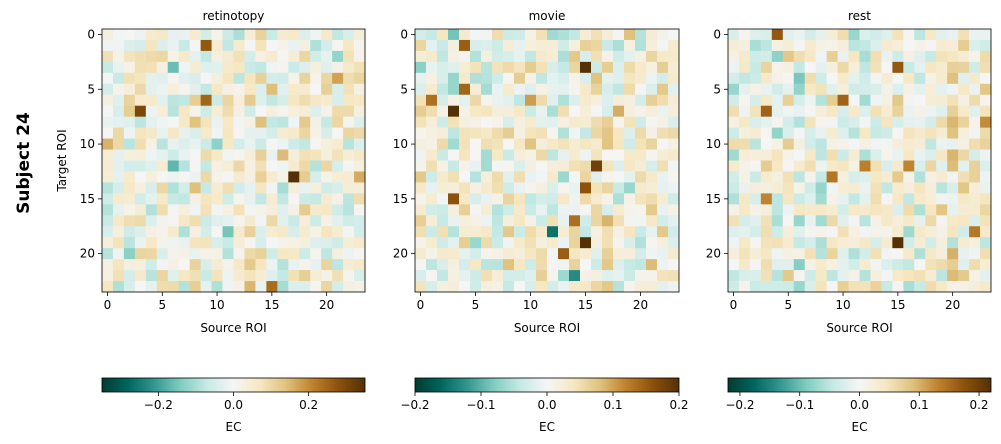 This screenshot has width=1001, height=444. What do you see at coordinates (713, 254) in the screenshot?
I see `y-tick-label: 20` at bounding box center [713, 254].